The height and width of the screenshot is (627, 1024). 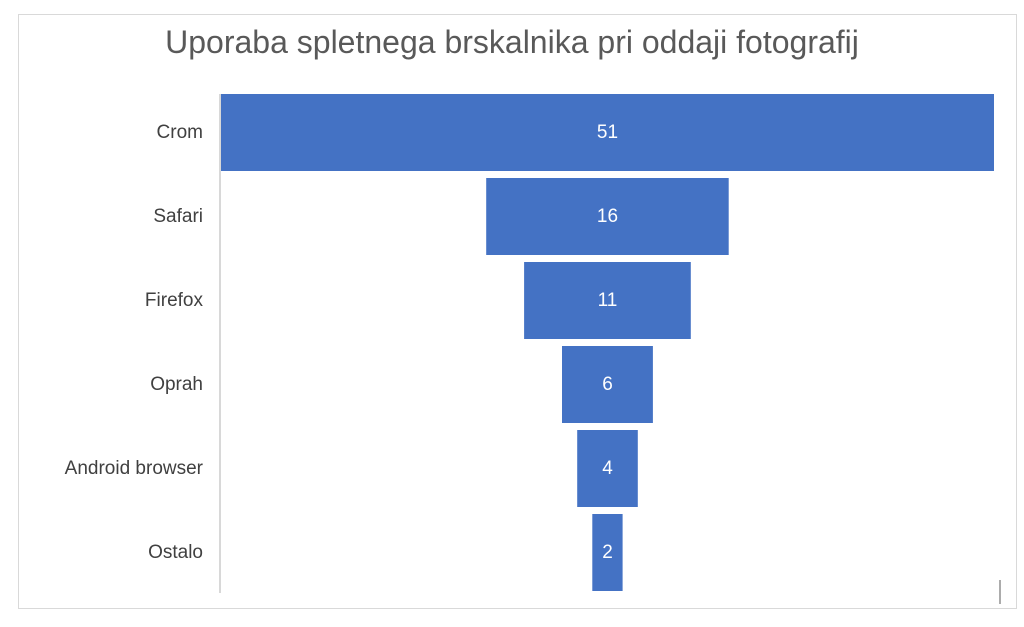 I want to click on bar-value-label: 4, so click(x=607, y=468).